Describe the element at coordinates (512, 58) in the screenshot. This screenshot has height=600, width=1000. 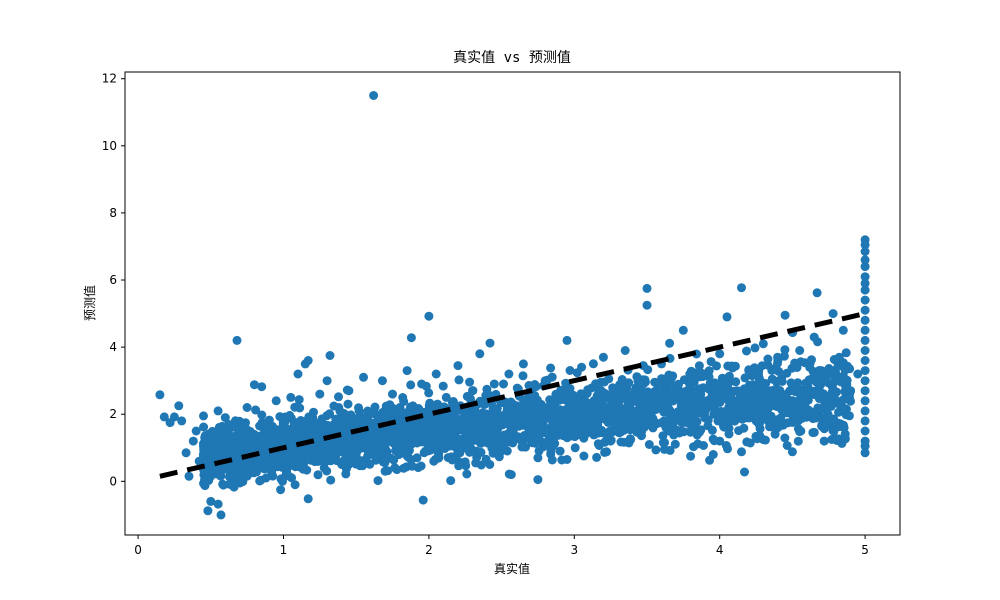
I see `chart-title: 真实值 vs 预测值` at that location.